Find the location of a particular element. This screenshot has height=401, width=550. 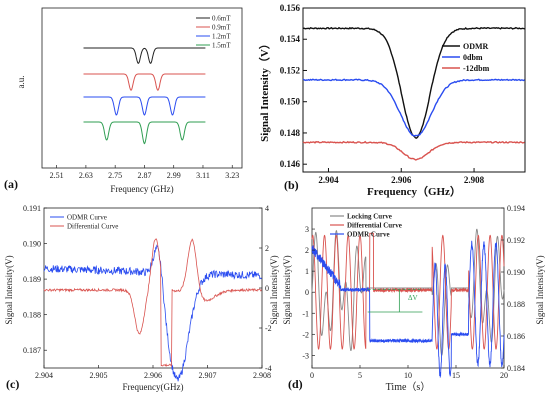

chart-c-xtick-label: 2.906 is located at coordinates (153, 375).